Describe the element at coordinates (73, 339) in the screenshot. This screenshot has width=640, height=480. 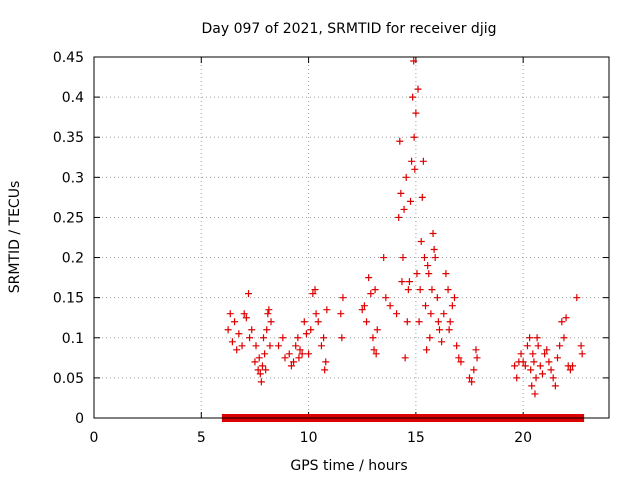
I see `y-tick-label: 0.1` at that location.